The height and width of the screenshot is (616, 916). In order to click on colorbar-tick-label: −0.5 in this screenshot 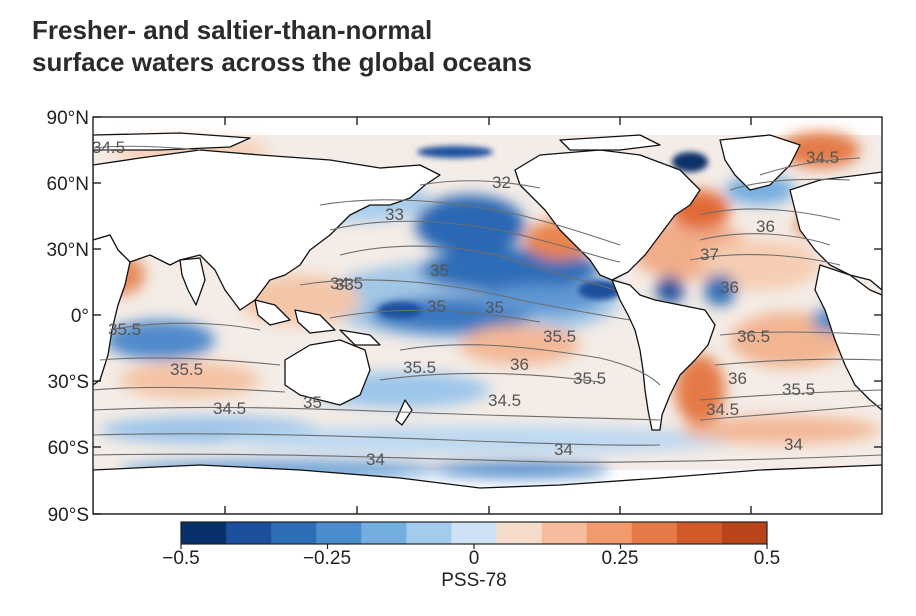, I will do `click(181, 558)`.